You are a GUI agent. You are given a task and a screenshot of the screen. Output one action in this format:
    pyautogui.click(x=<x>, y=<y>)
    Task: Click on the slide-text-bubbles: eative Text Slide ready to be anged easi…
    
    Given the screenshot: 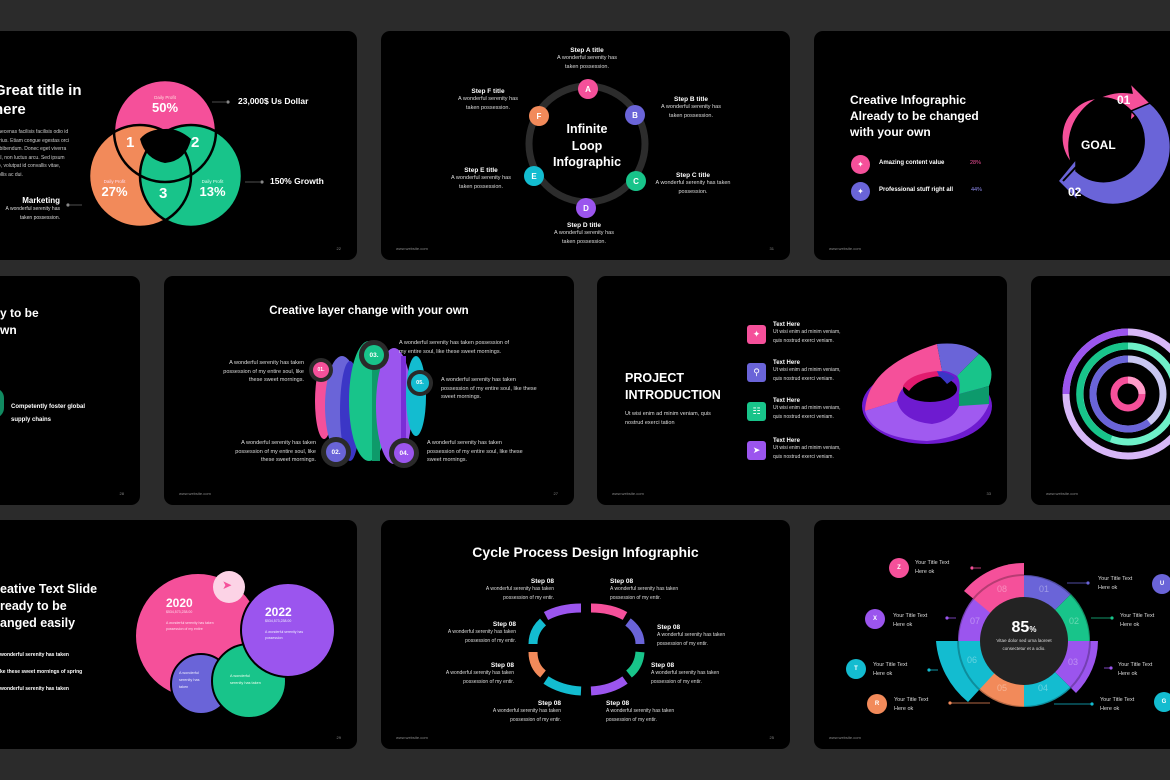 What is the action you would take?
    pyautogui.click(x=178, y=634)
    